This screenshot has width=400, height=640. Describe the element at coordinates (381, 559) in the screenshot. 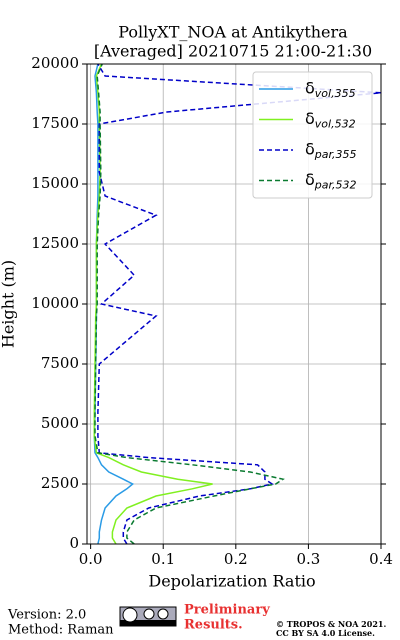

I see `x-tick-label: 0.4` at that location.